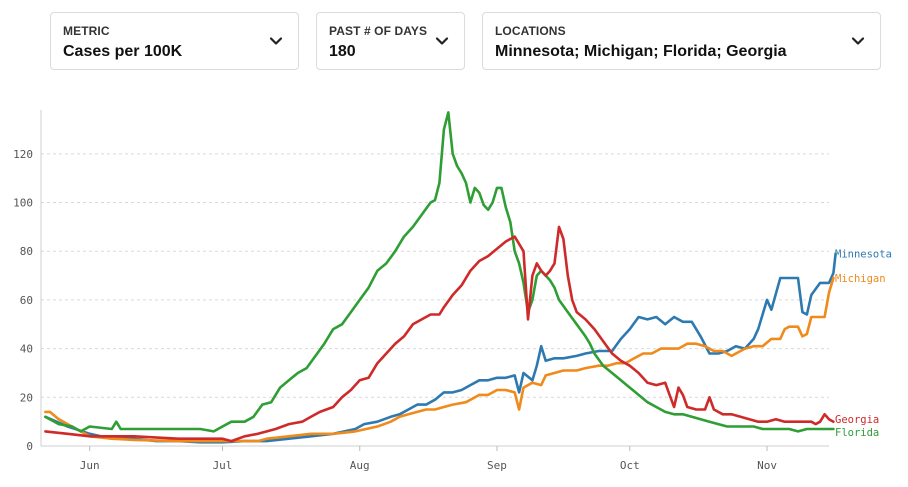 This screenshot has height=487, width=908. I want to click on metric-label: METRIC, so click(86, 31).